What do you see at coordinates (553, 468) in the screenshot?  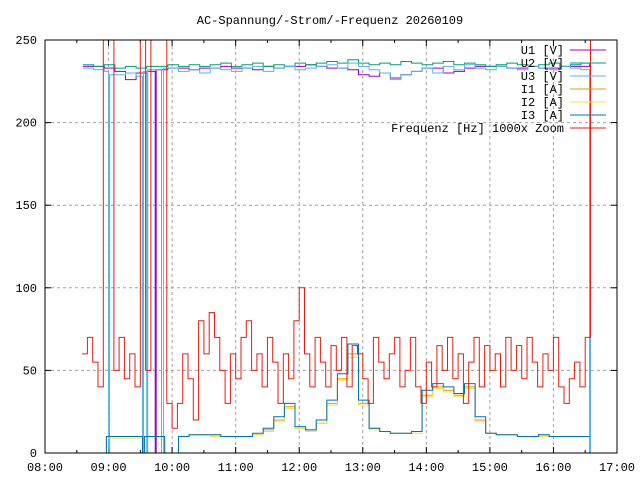 I see `x-tick-label: 16:00` at bounding box center [553, 468].